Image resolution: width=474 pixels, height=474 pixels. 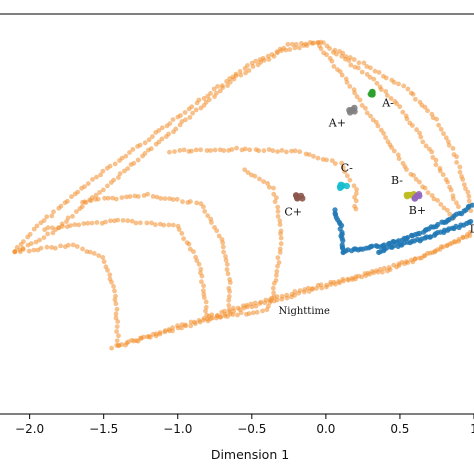 I want to click on data-point-blue, so click(x=335, y=210).